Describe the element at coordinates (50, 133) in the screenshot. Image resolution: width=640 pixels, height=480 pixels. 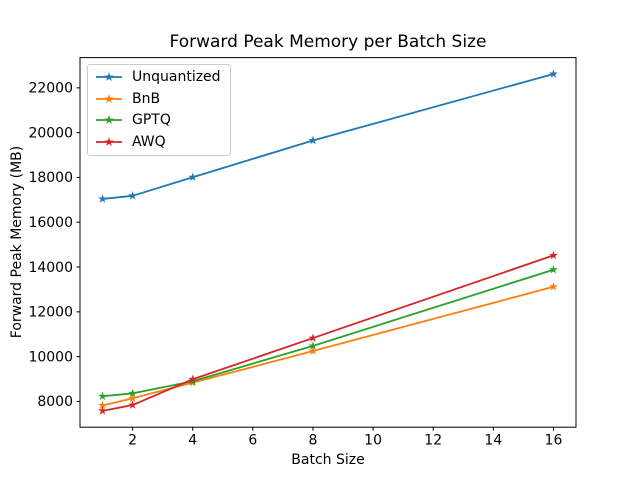
I see `y-tick-label: 20000` at that location.